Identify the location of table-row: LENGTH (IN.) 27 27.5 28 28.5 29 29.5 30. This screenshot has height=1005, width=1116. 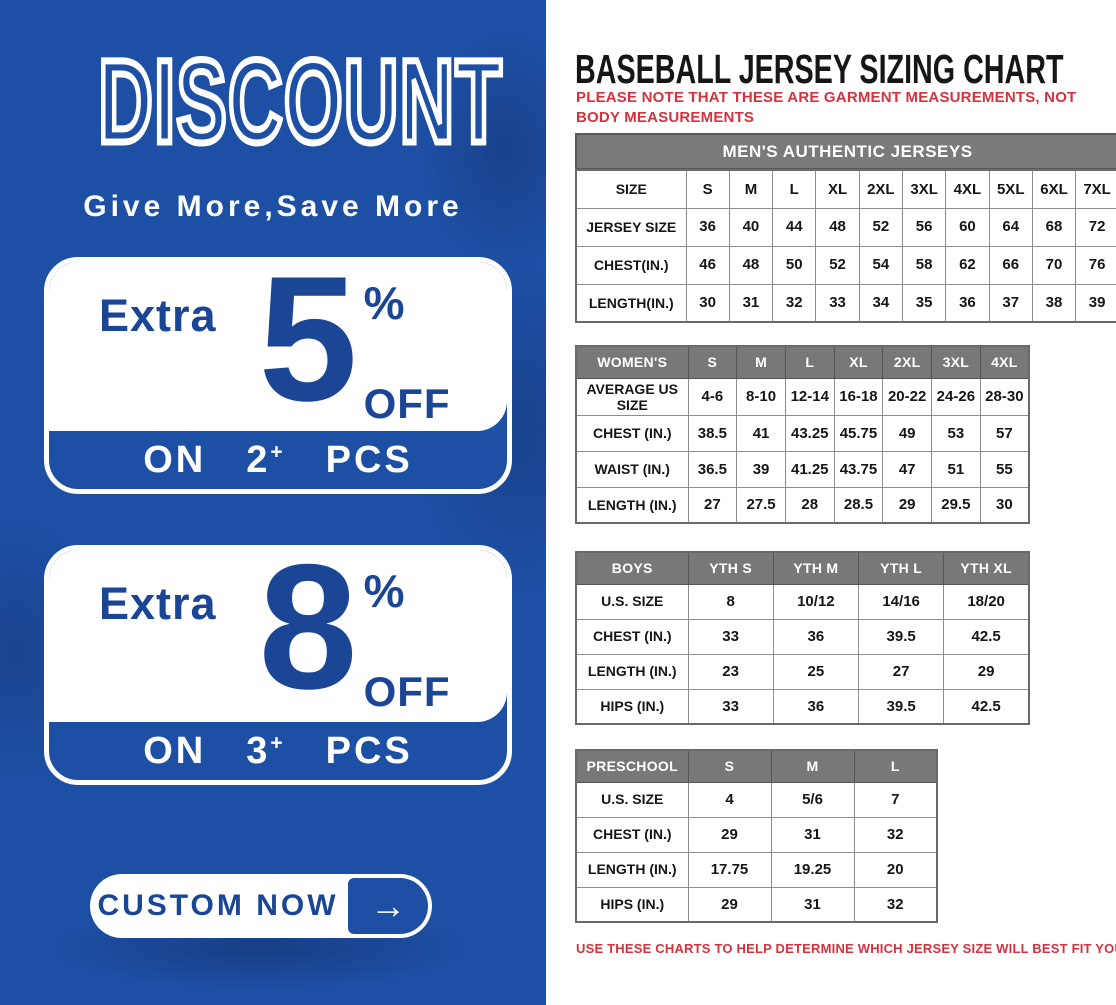
(802, 505).